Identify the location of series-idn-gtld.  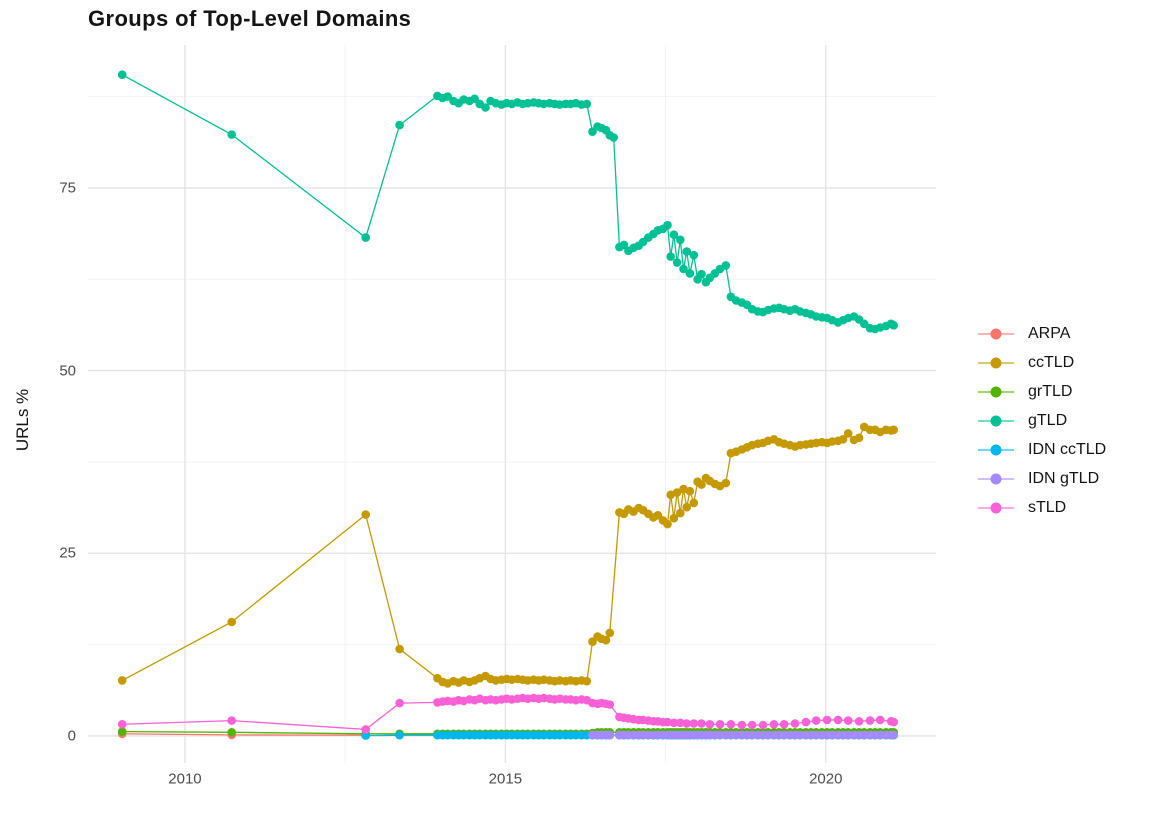
(743, 735).